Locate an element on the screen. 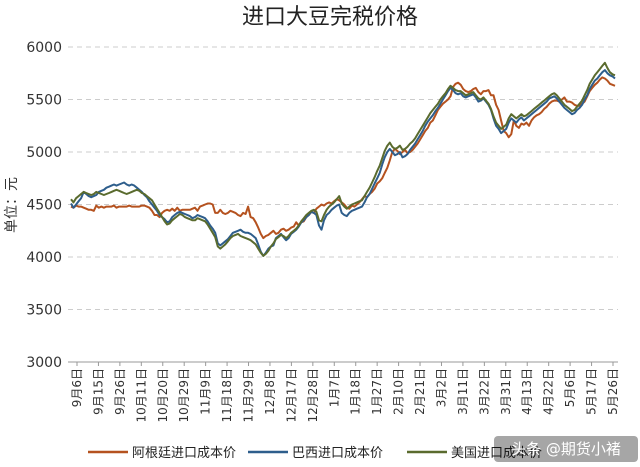 This screenshot has width=640, height=467. chart-title: 进口大豆完税价格 is located at coordinates (330, 17).